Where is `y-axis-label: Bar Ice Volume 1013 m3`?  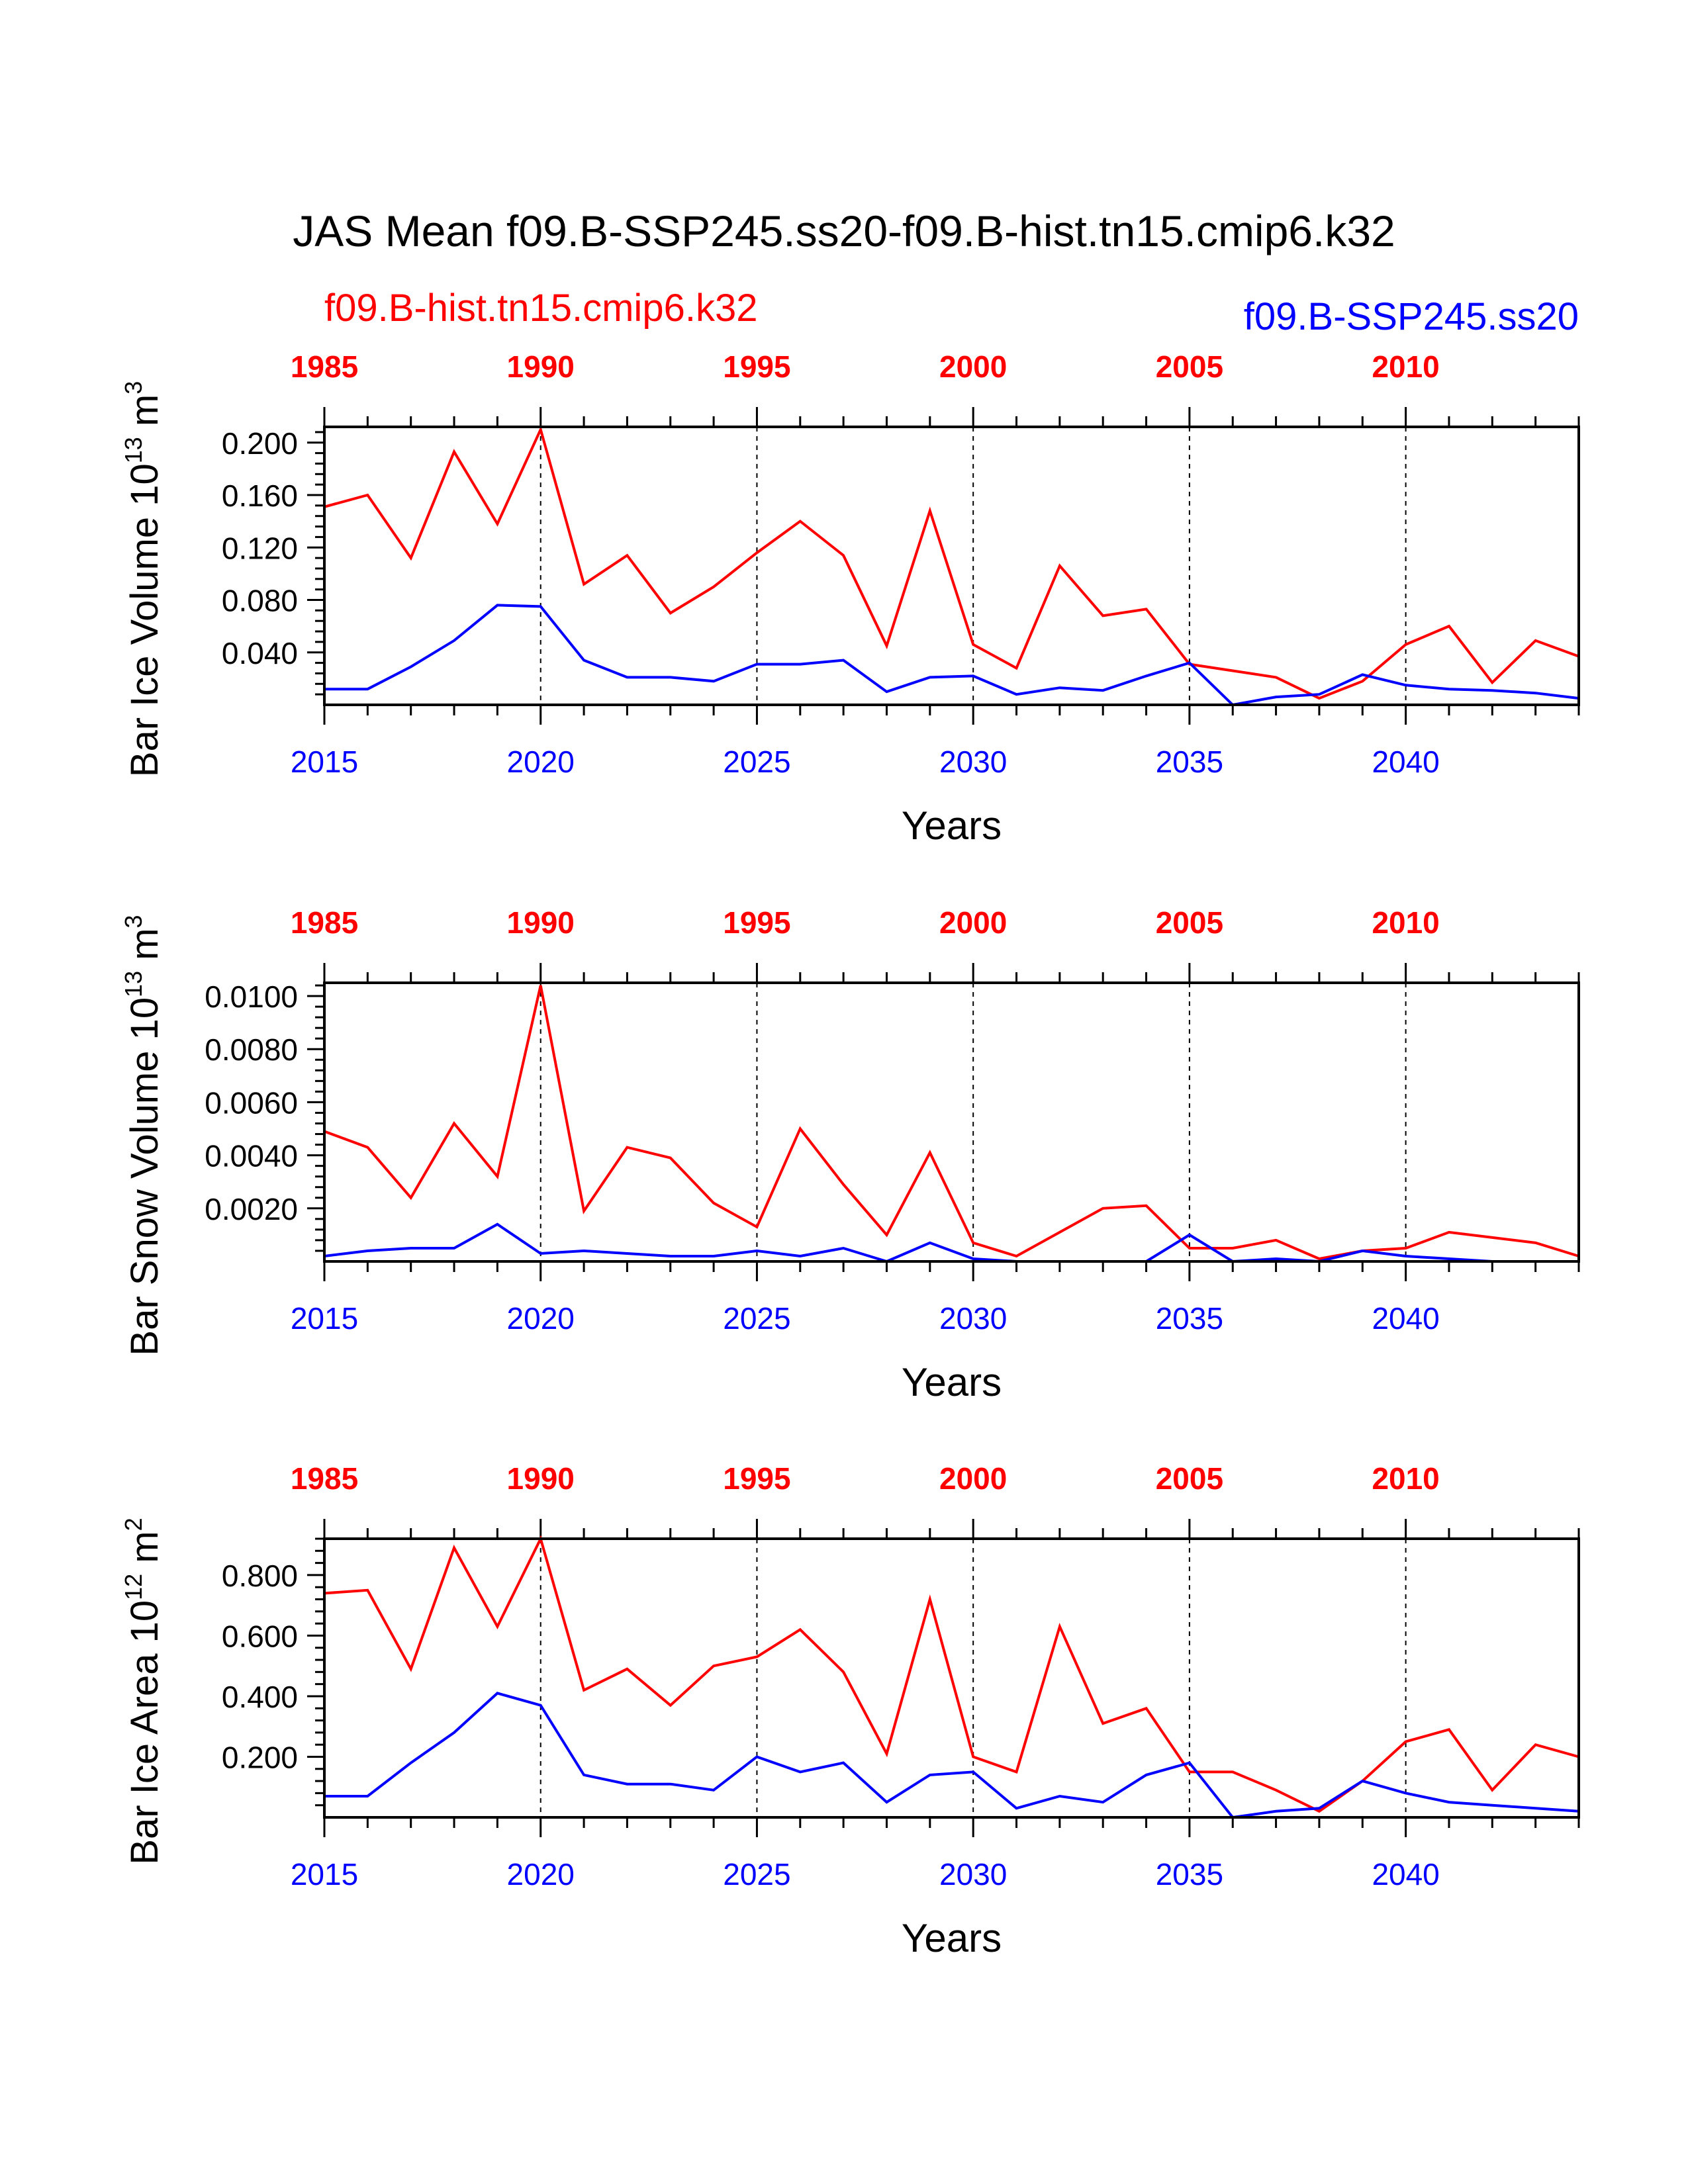 y-axis-label: Bar Ice Volume 1013 m3 is located at coordinates (143, 579).